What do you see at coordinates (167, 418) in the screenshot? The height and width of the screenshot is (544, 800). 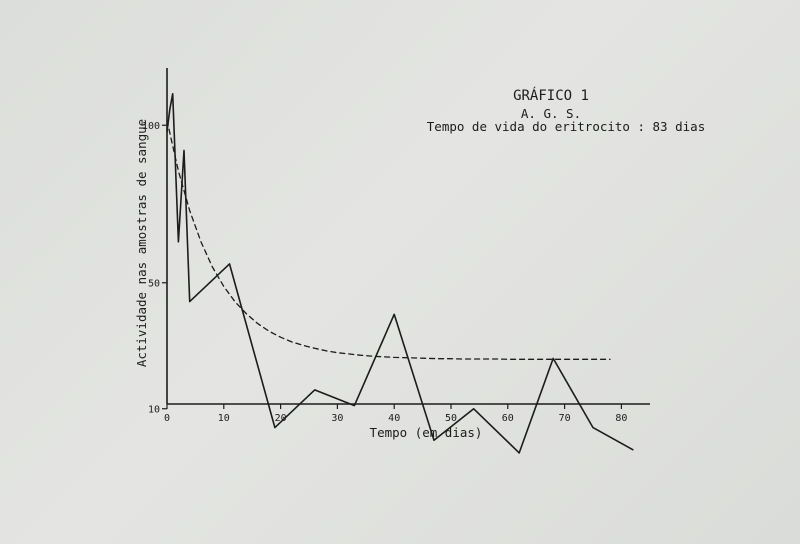 I see `x-tick-label: 0` at bounding box center [167, 418].